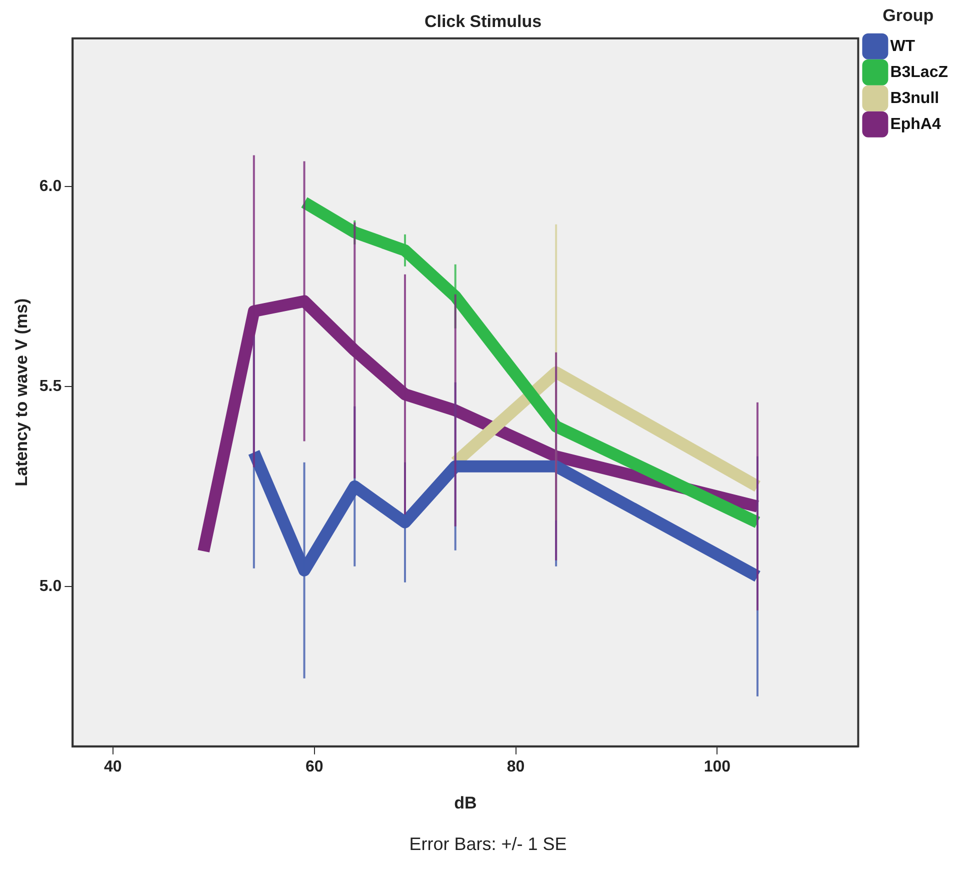 This screenshot has height=895, width=980. Describe the element at coordinates (908, 16) in the screenshot. I see `legend-title: Group` at that location.